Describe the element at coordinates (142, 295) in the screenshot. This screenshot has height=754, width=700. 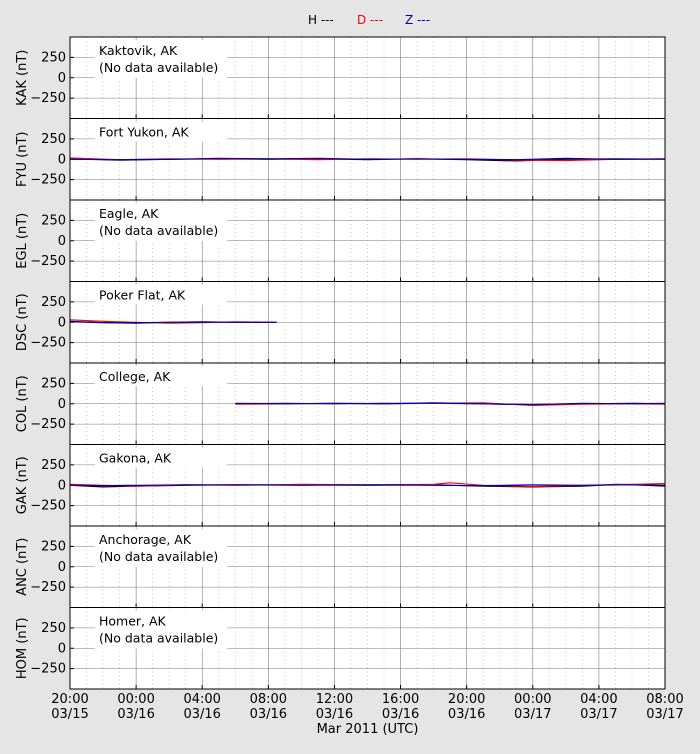
I see `station-label: Poker Flat, AK` at that location.